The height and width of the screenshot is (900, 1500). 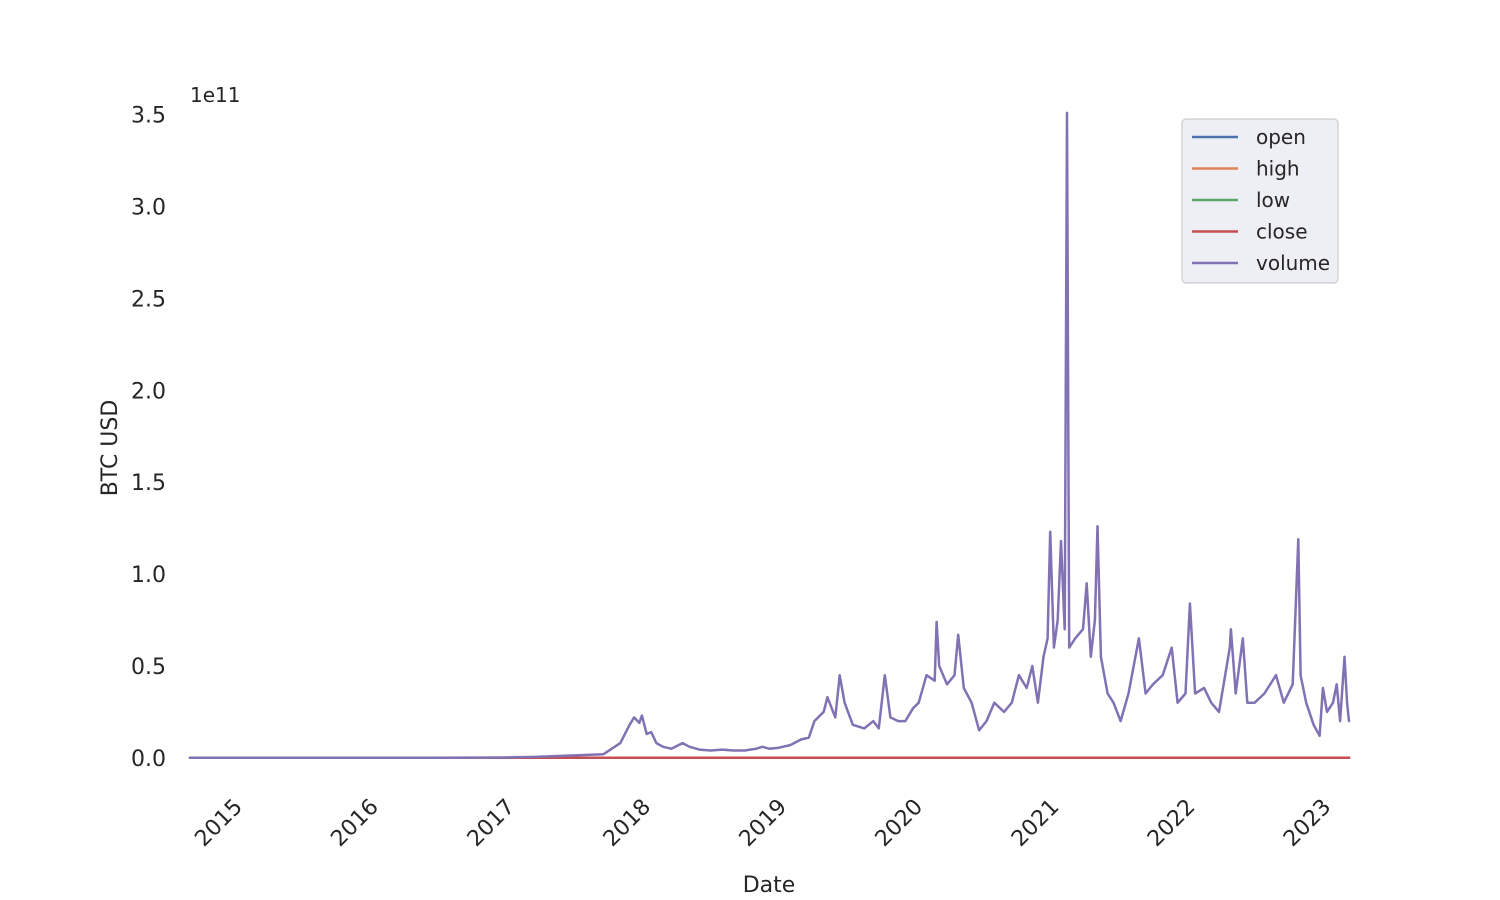 I want to click on x-tick-label: 2021, so click(x=1035, y=823).